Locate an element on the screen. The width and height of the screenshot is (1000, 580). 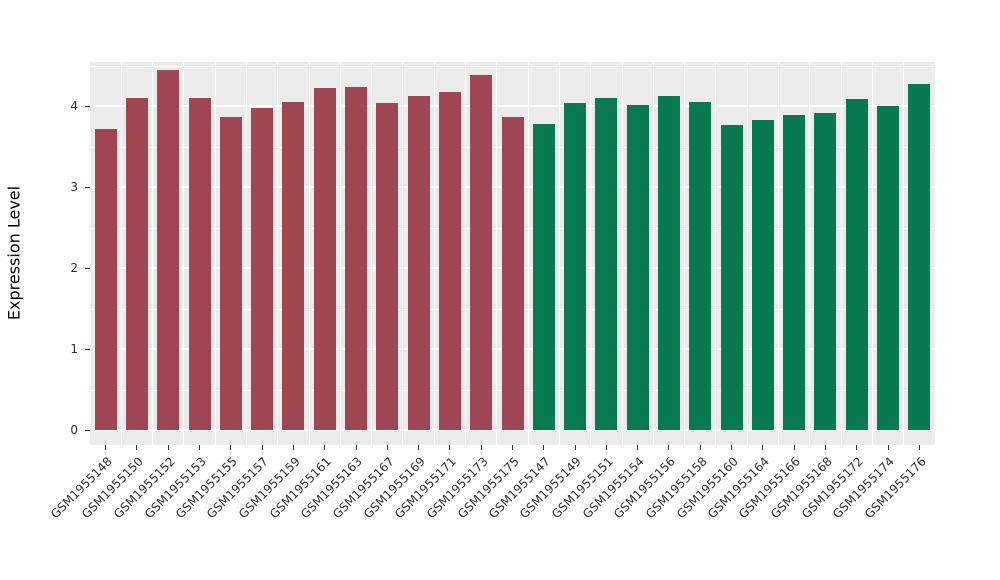
gridline-minor-y is located at coordinates (512, 66).